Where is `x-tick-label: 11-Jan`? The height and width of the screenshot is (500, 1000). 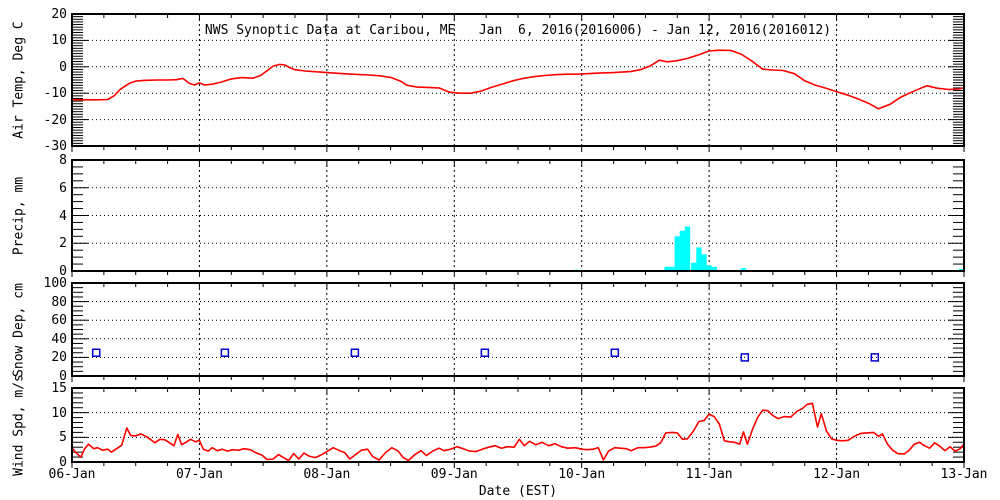 x-tick-label: 11-Jan is located at coordinates (709, 474).